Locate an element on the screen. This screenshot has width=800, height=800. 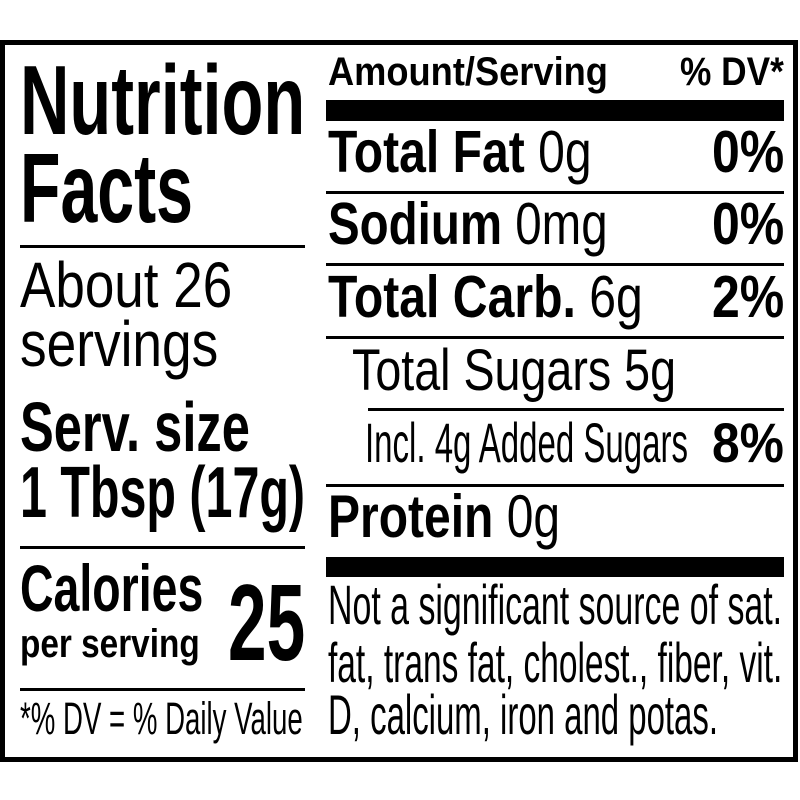
serving-size-value: 1 Tbsp (17g) is located at coordinates (163, 492).